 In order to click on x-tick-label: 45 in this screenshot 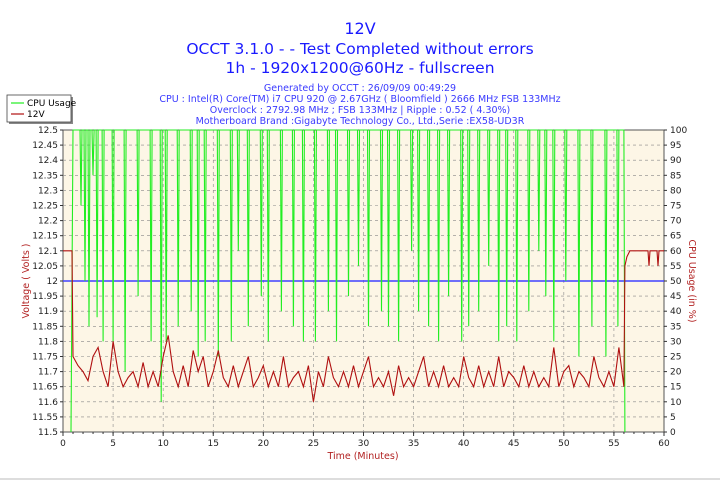, I will do `click(513, 444)`.